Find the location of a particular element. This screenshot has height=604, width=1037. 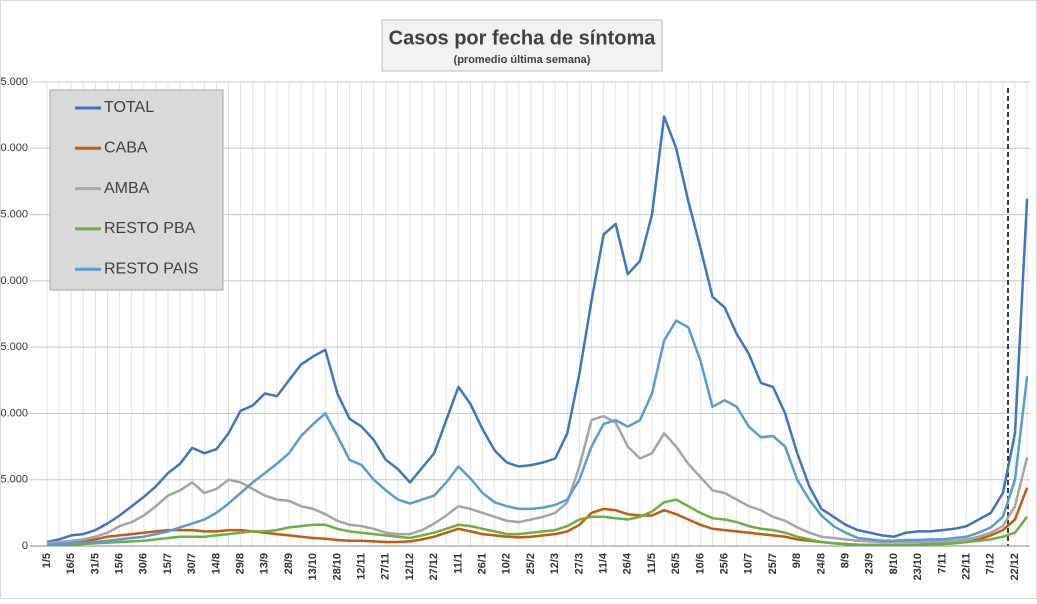

x-tick-label: 24/8 is located at coordinates (821, 563).